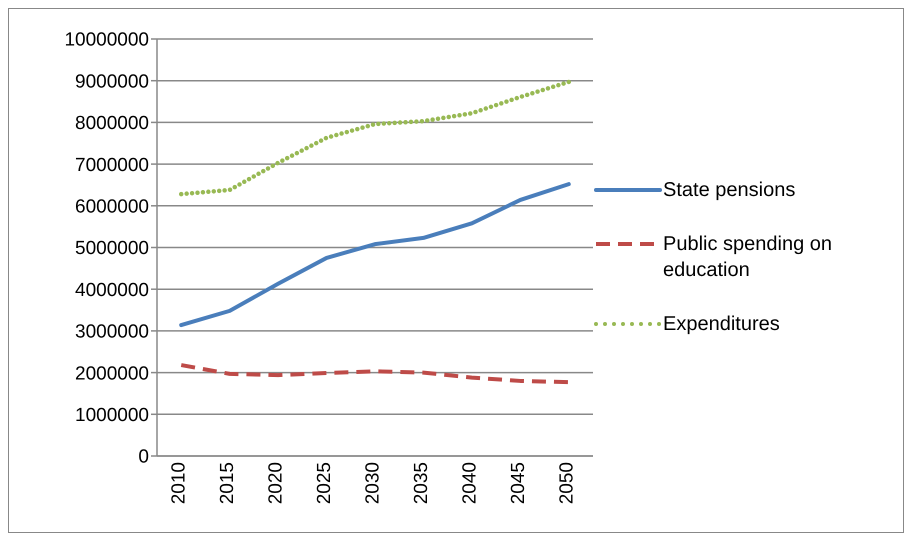 This screenshot has width=910, height=537. What do you see at coordinates (112, 290) in the screenshot?
I see `y-tick-label: 4000000` at bounding box center [112, 290].